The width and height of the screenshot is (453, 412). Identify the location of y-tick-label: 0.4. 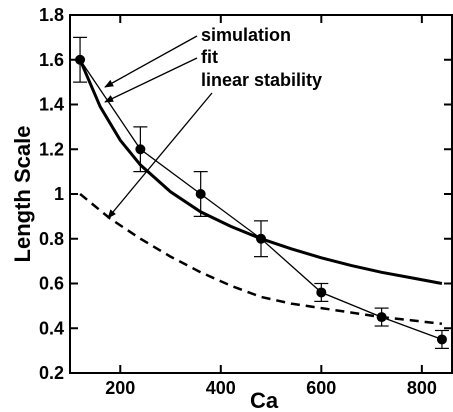
(51, 328).